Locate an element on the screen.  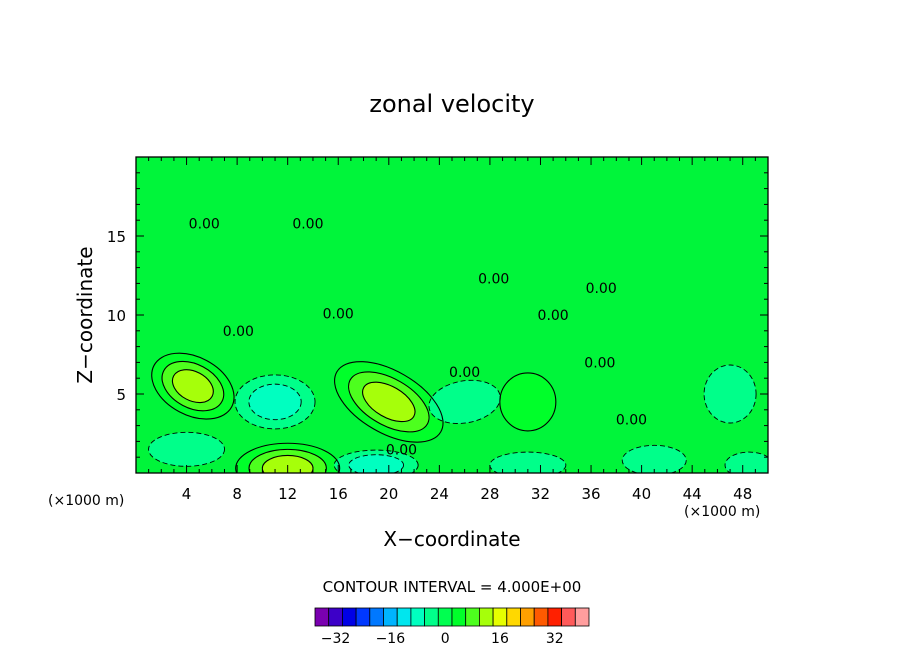
y-axis-label: Z−coordinate is located at coordinates (85, 314).